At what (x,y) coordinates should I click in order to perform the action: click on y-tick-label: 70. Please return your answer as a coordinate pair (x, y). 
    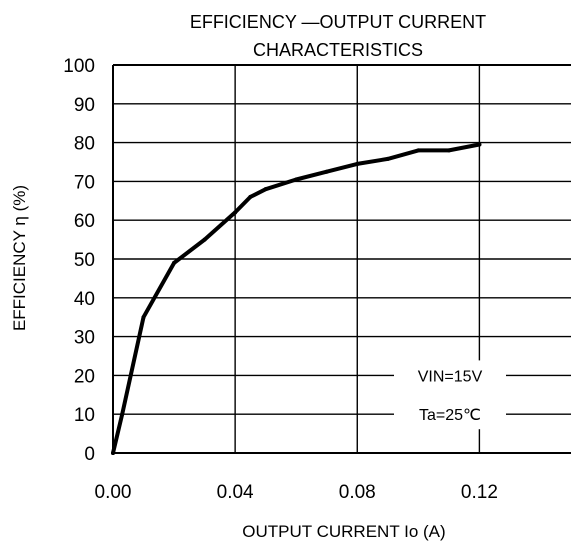
    Looking at the image, I should click on (84, 182).